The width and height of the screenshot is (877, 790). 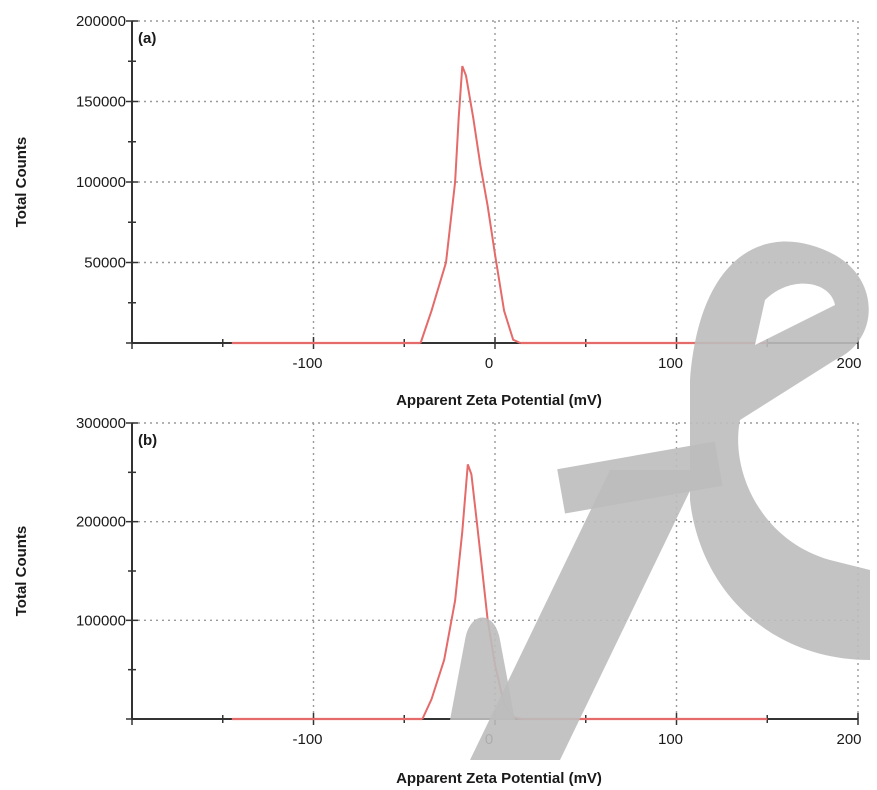 What do you see at coordinates (101, 423) in the screenshot?
I see `y-tick-label: 300000` at bounding box center [101, 423].